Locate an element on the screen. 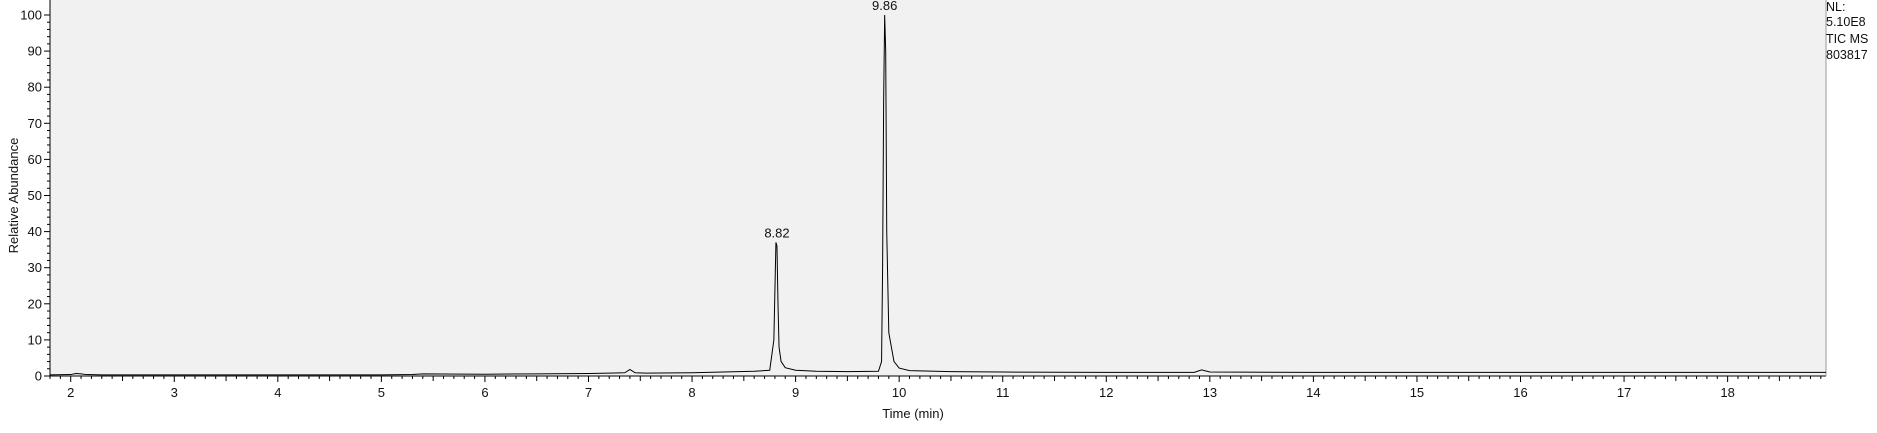 The width and height of the screenshot is (1877, 433). file-id: 803817 is located at coordinates (1847, 55).